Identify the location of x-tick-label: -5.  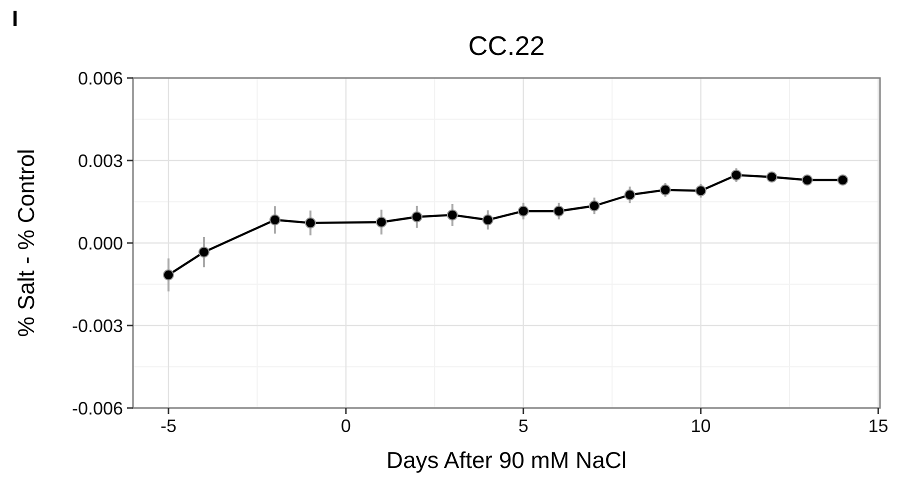
(168, 426).